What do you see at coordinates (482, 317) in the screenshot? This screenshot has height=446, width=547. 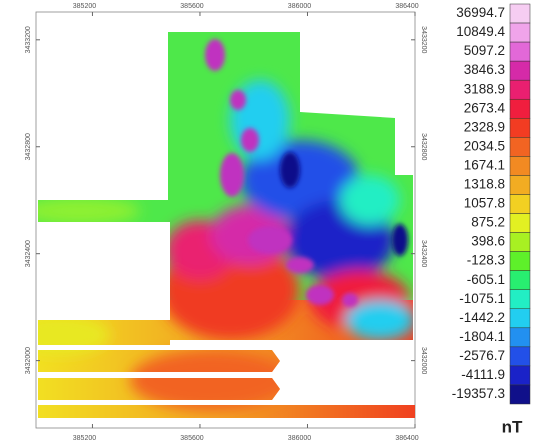 I see `colorbar-label: -1442.2` at bounding box center [482, 317].